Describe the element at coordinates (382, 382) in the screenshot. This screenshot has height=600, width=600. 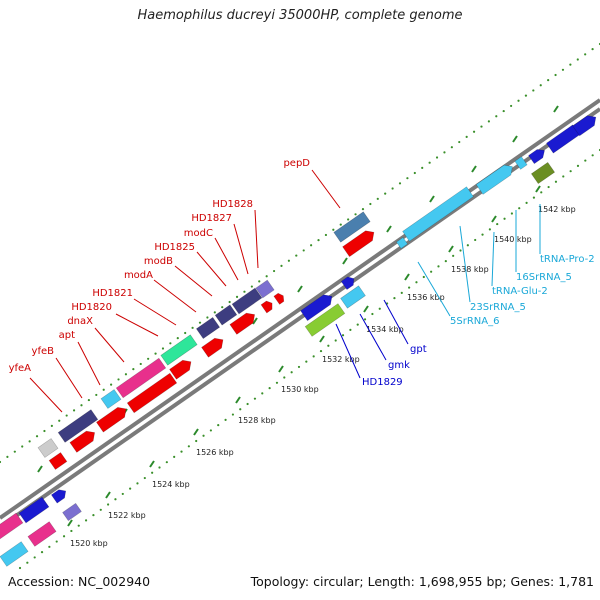
I see `gene-label: HD1829` at that location.